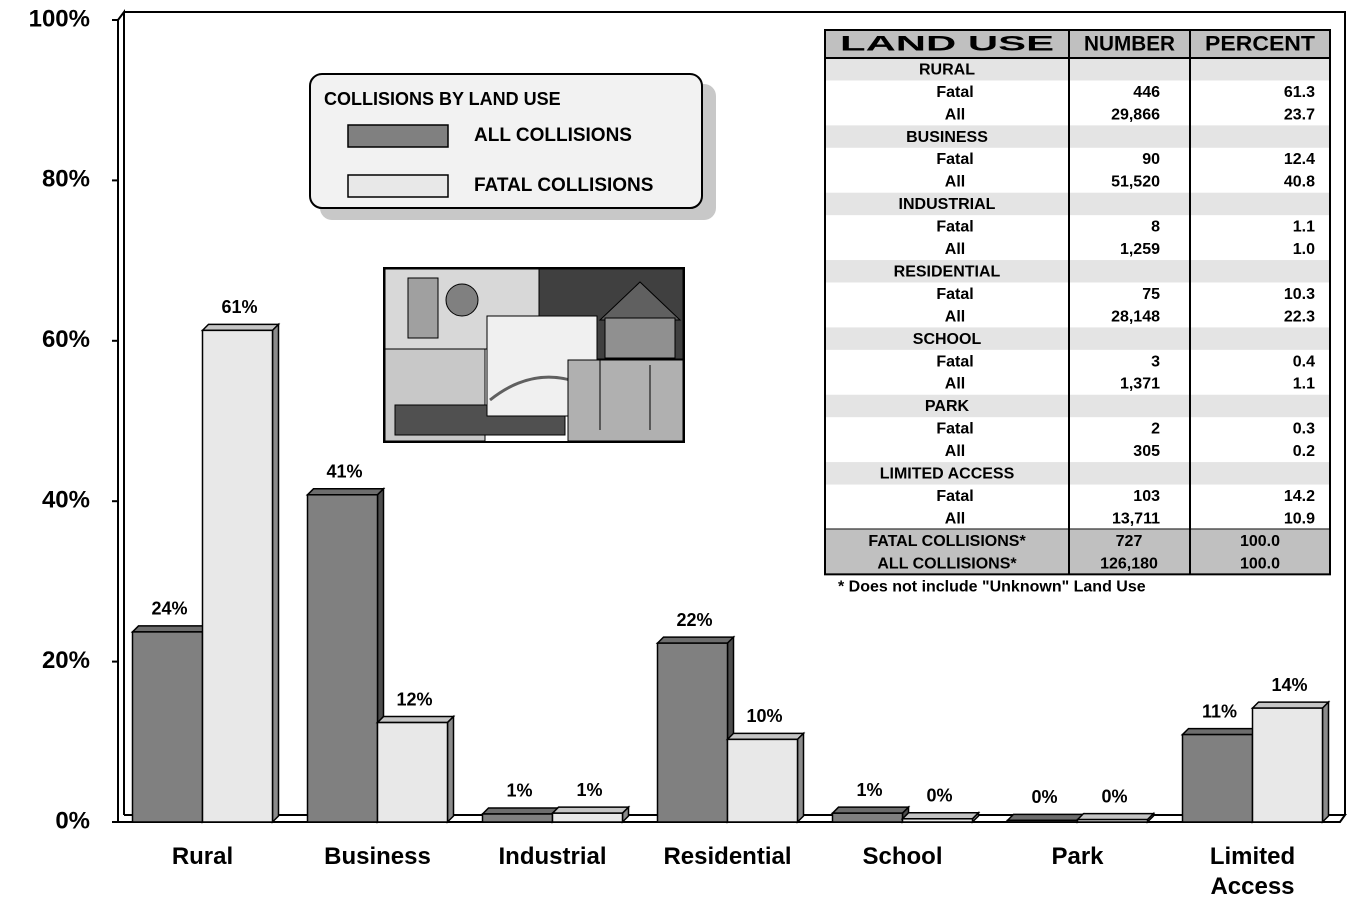 The width and height of the screenshot is (1351, 903). I want to click on x-tick-label: Industrial, so click(552, 856).